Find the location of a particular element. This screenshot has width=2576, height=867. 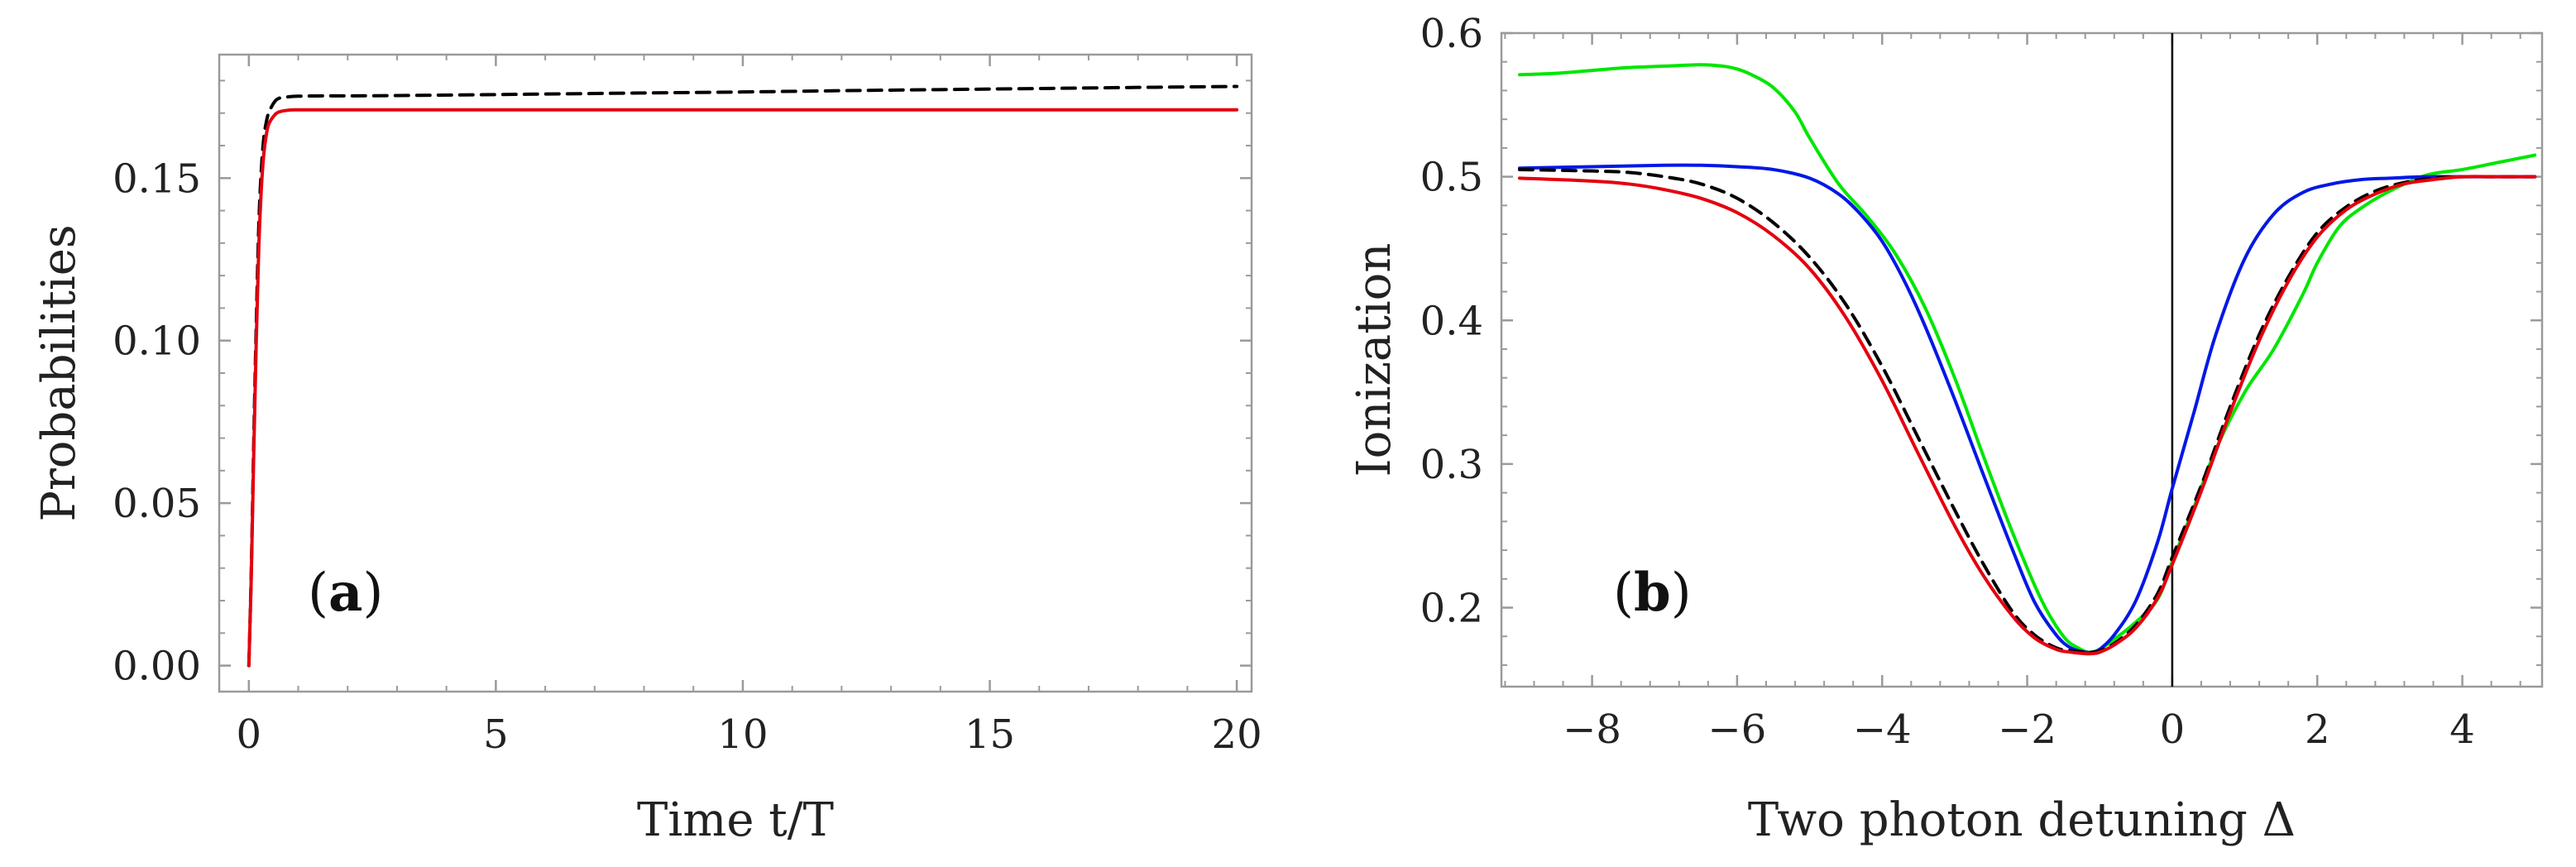

panel-a-x-tick-label: 15 is located at coordinates (990, 734).